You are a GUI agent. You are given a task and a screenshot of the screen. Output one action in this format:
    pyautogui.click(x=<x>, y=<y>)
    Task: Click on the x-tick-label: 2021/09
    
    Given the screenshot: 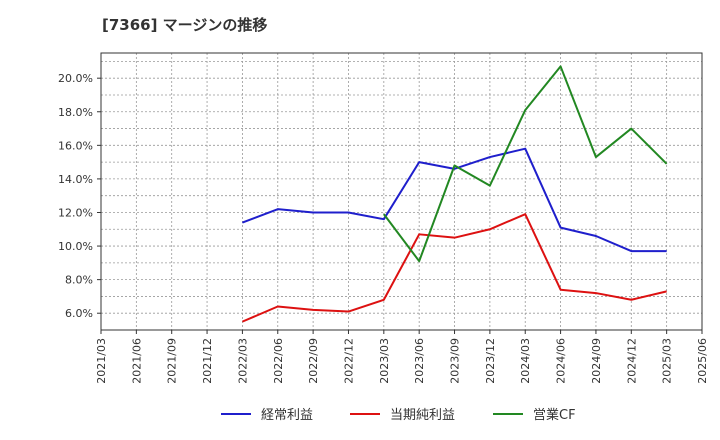 What is the action you would take?
    pyautogui.click(x=172, y=361)
    